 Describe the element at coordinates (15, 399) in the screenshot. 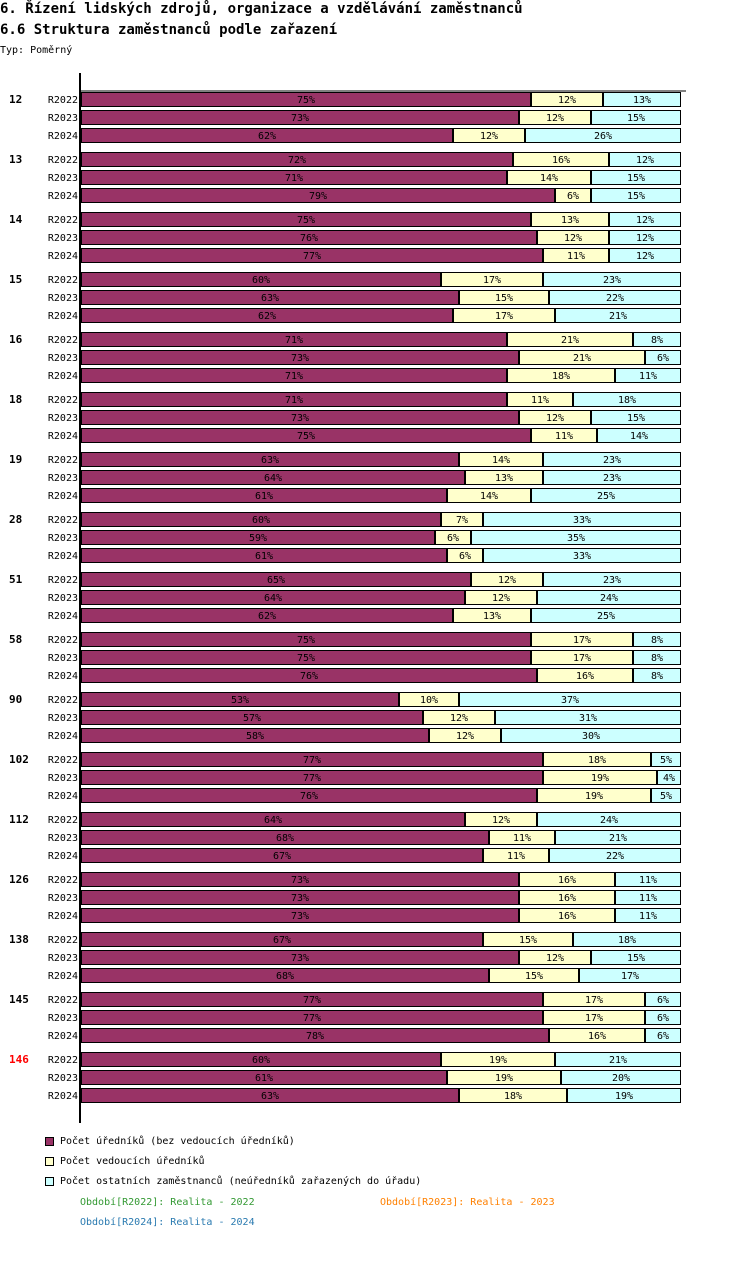

I see `group-label: 18` at that location.